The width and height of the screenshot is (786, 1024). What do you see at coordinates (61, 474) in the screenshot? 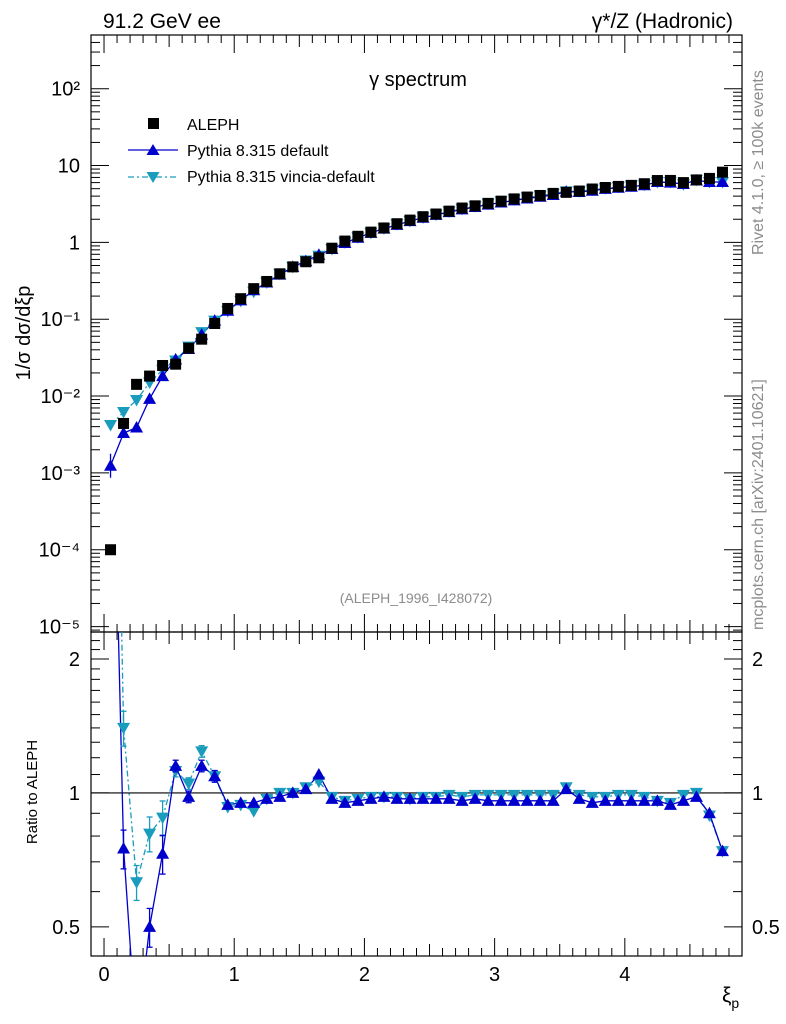
I see `main-y-tick-label: 10⁻³` at bounding box center [61, 474].